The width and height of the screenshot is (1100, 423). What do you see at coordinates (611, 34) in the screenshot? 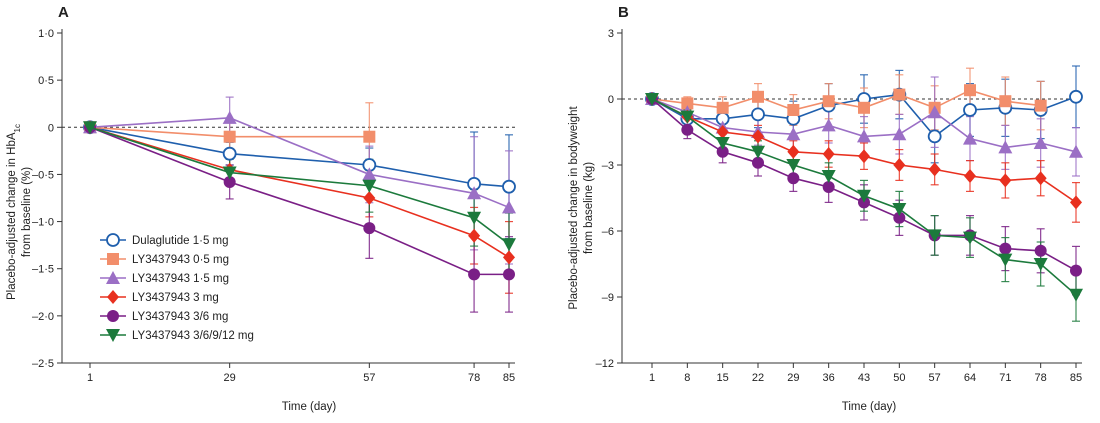
I see `panel-b-y-tick-label: 3` at bounding box center [611, 34].